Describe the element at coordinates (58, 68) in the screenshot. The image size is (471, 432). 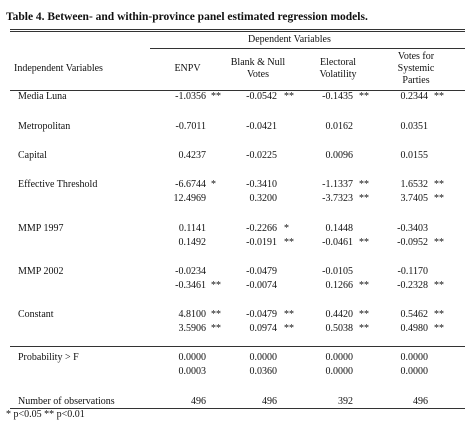
I see `column-header: Independent Variables` at that location.